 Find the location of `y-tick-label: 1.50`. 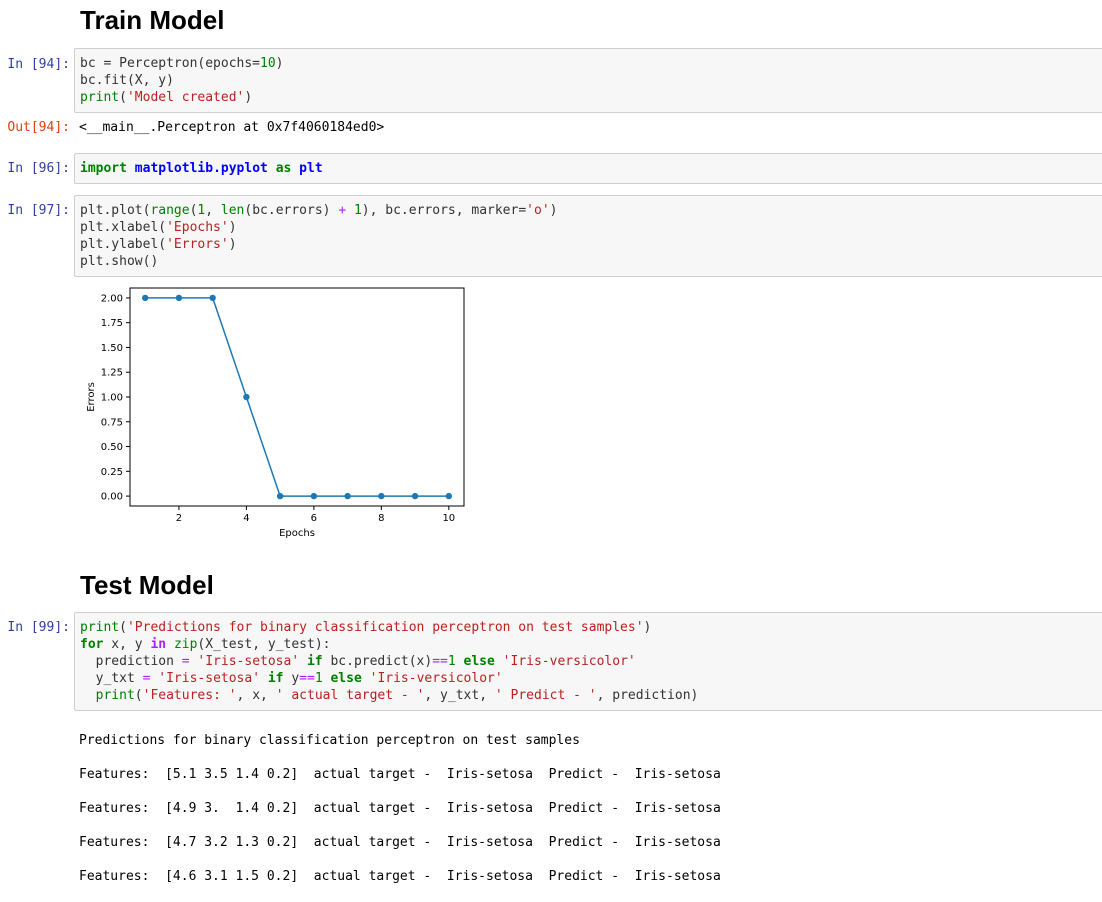

y-tick-label: 1.50 is located at coordinates (112, 348).